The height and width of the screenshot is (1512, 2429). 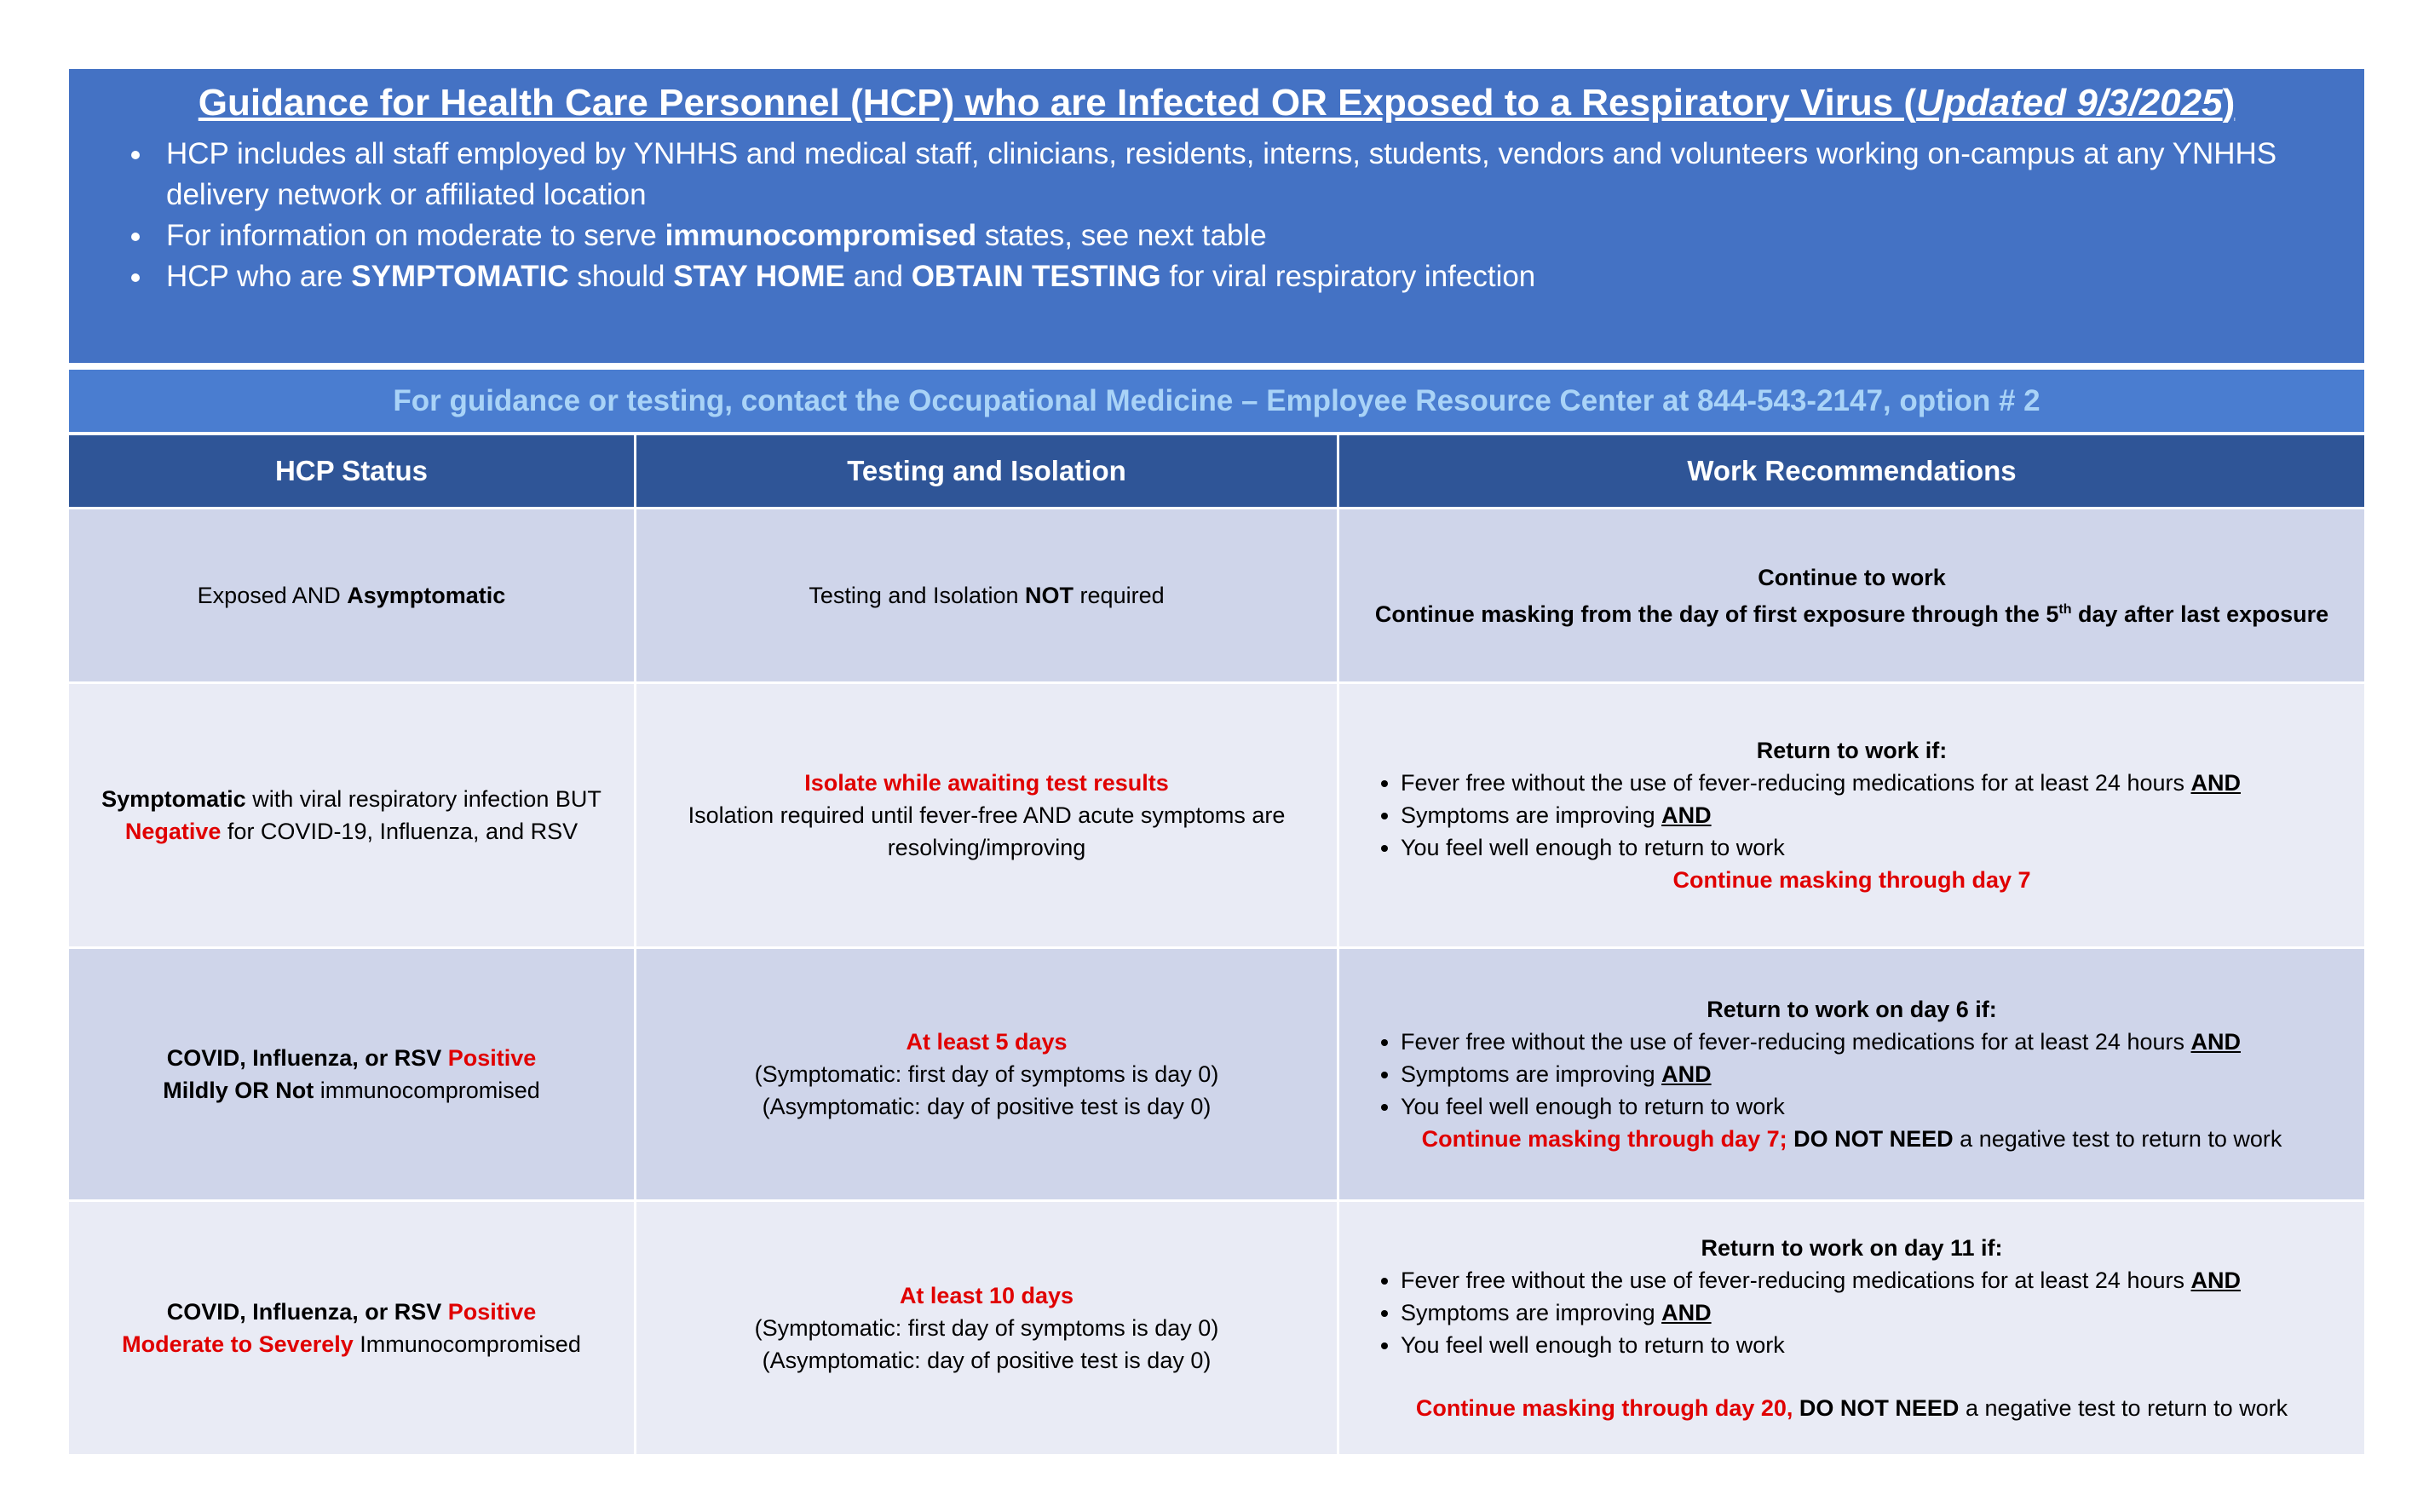 I want to click on text-run: should, so click(x=621, y=276).